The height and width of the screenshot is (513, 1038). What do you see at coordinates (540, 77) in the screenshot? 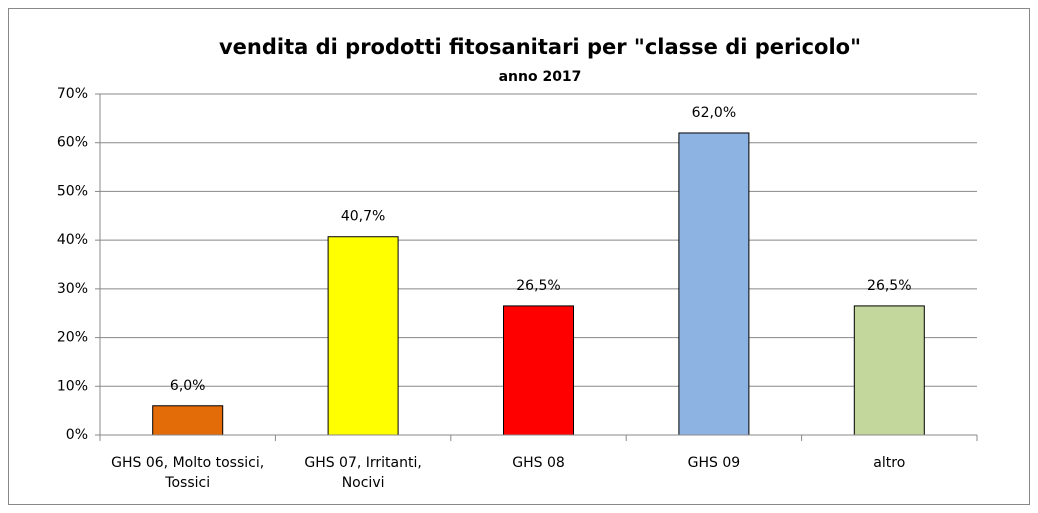
I see `chart-subtitle: anno 2017` at bounding box center [540, 77].